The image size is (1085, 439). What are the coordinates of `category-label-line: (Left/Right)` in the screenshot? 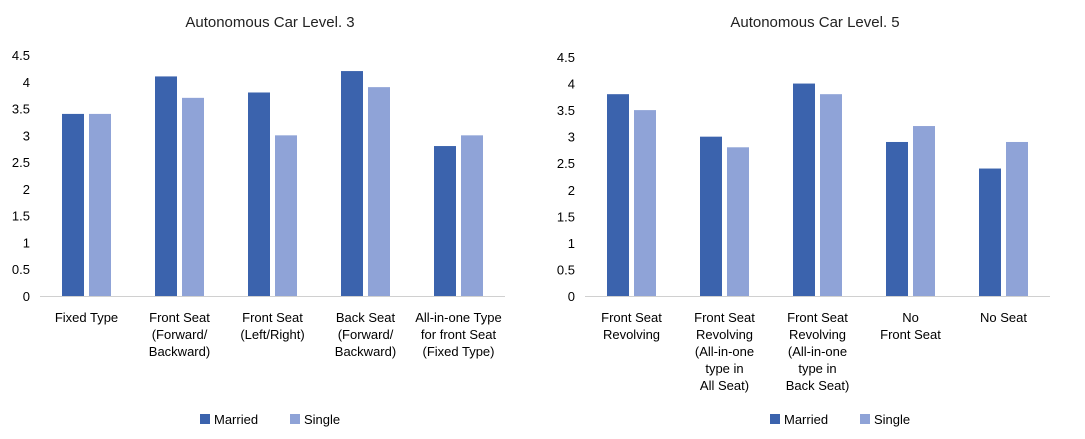 It's located at (272, 334).